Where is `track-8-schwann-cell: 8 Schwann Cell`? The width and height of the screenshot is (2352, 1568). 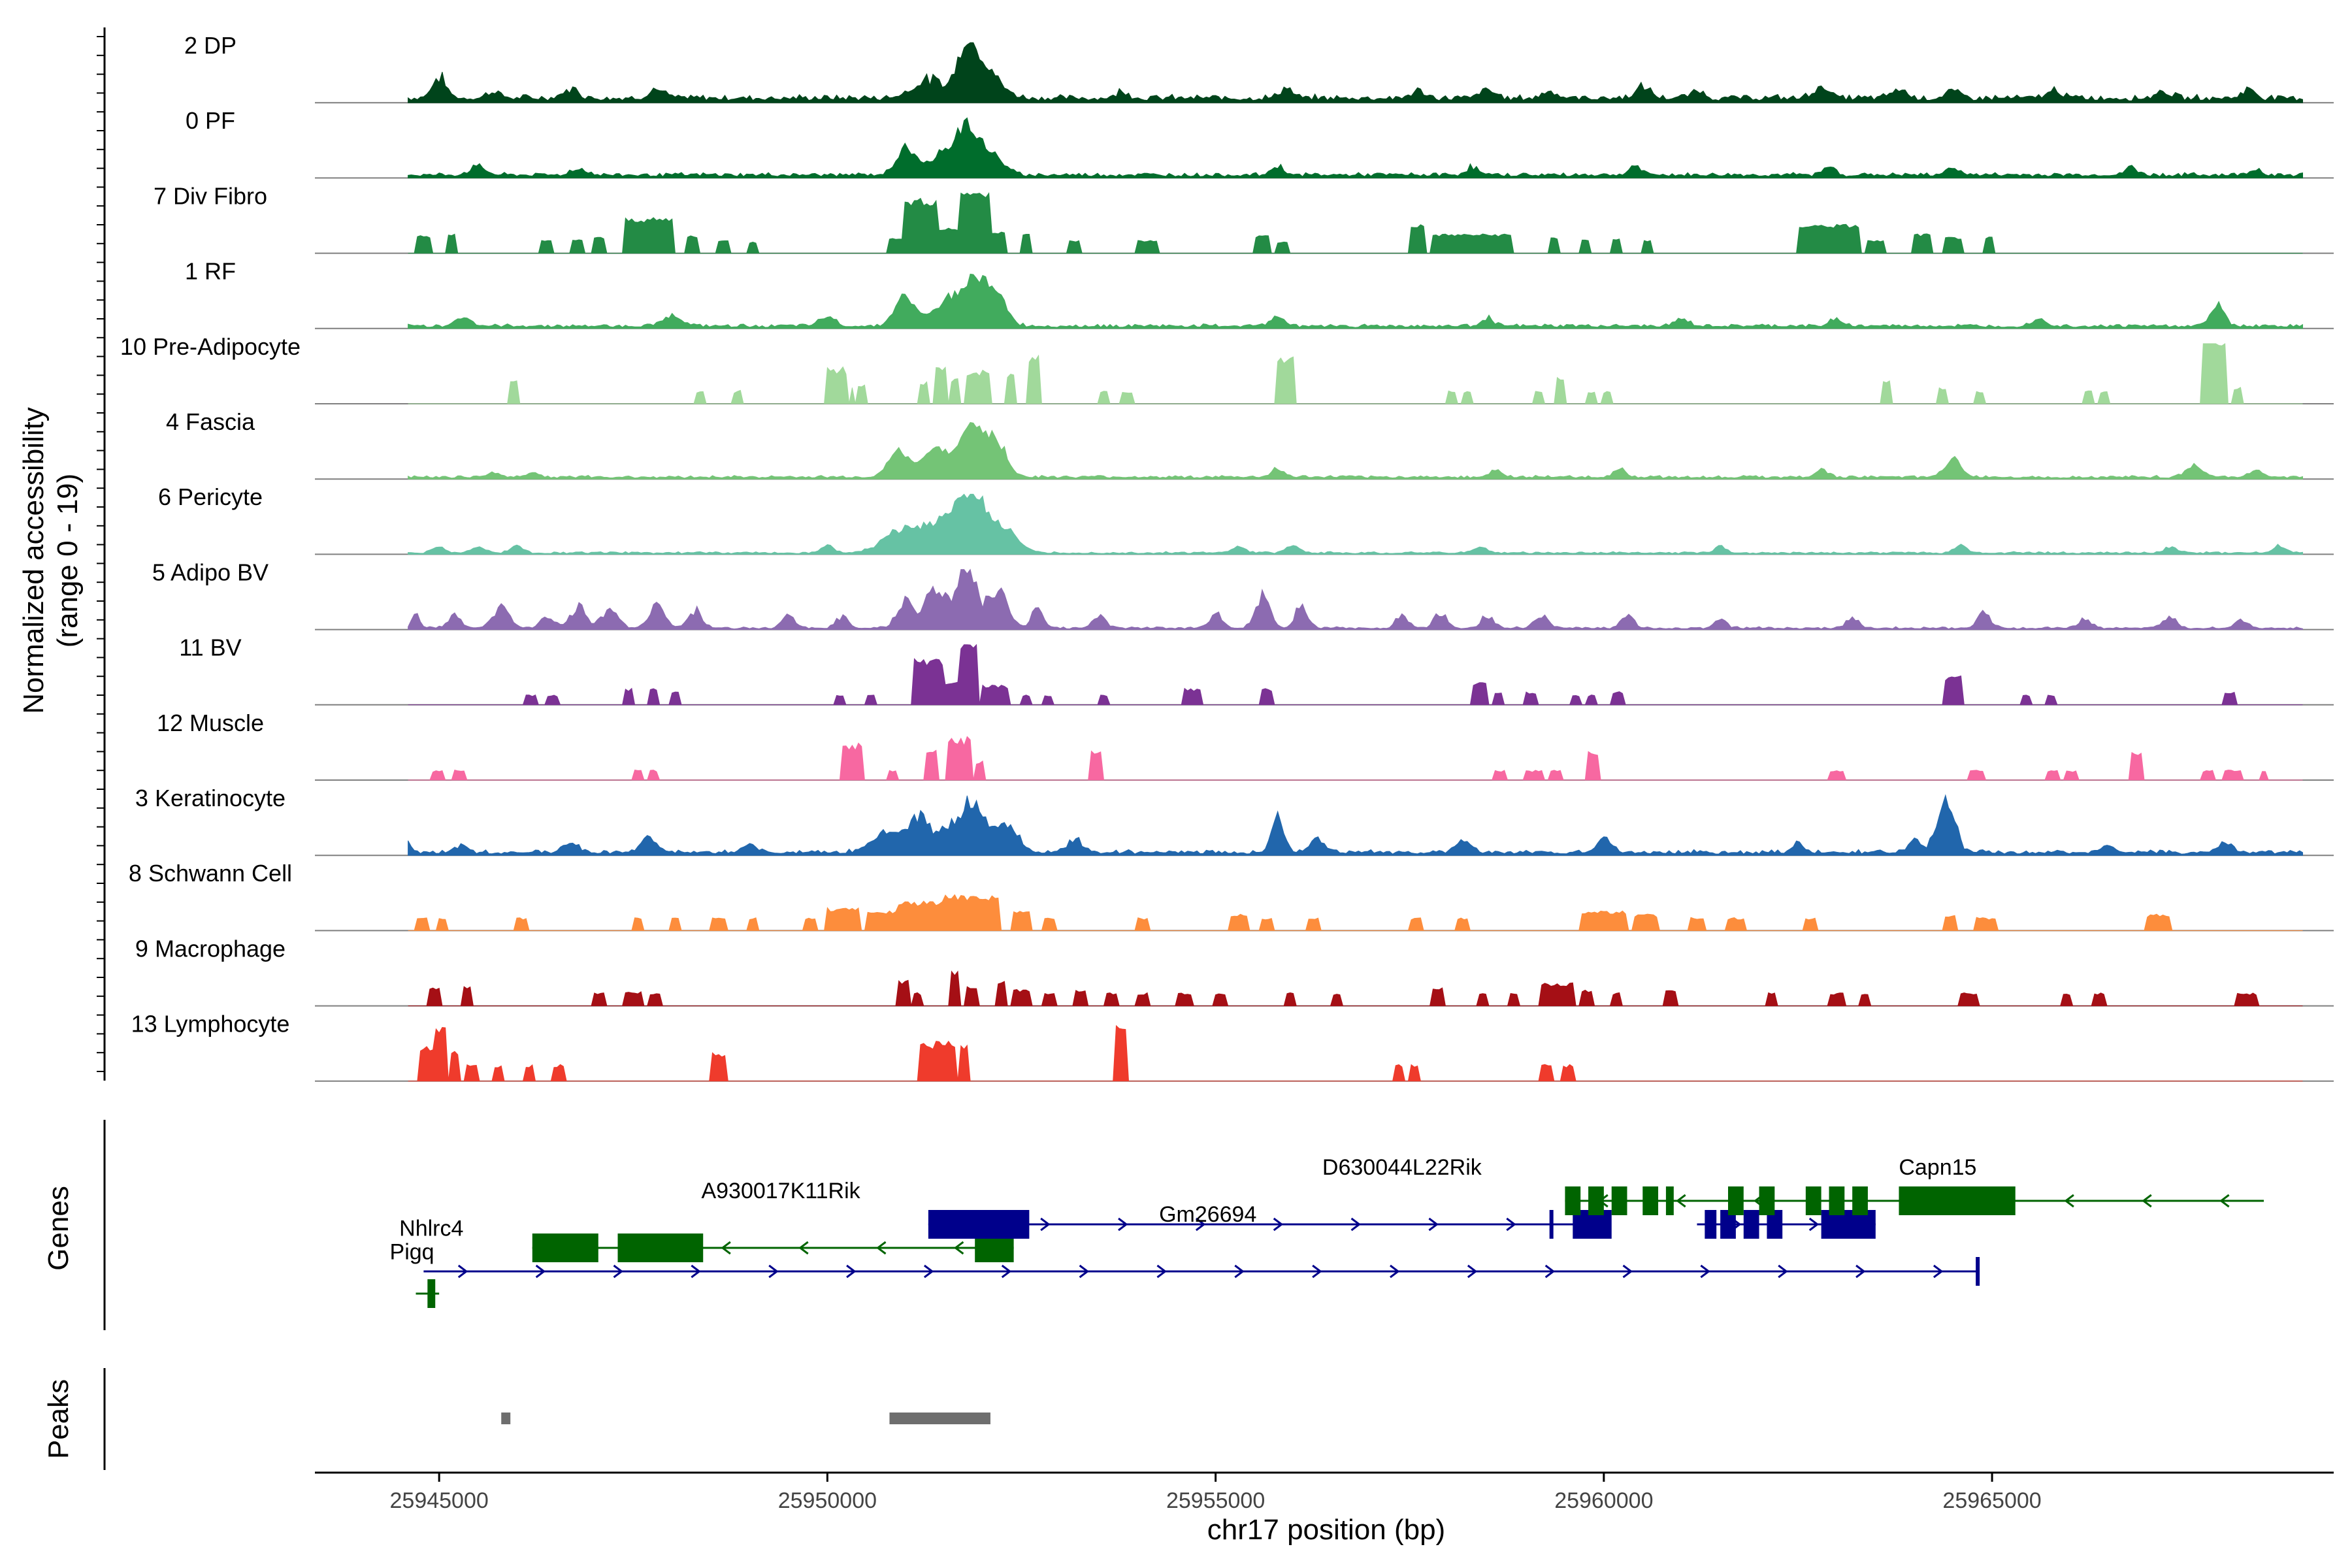
track-8-schwann-cell: 8 Schwann Cell is located at coordinates (1231, 896).